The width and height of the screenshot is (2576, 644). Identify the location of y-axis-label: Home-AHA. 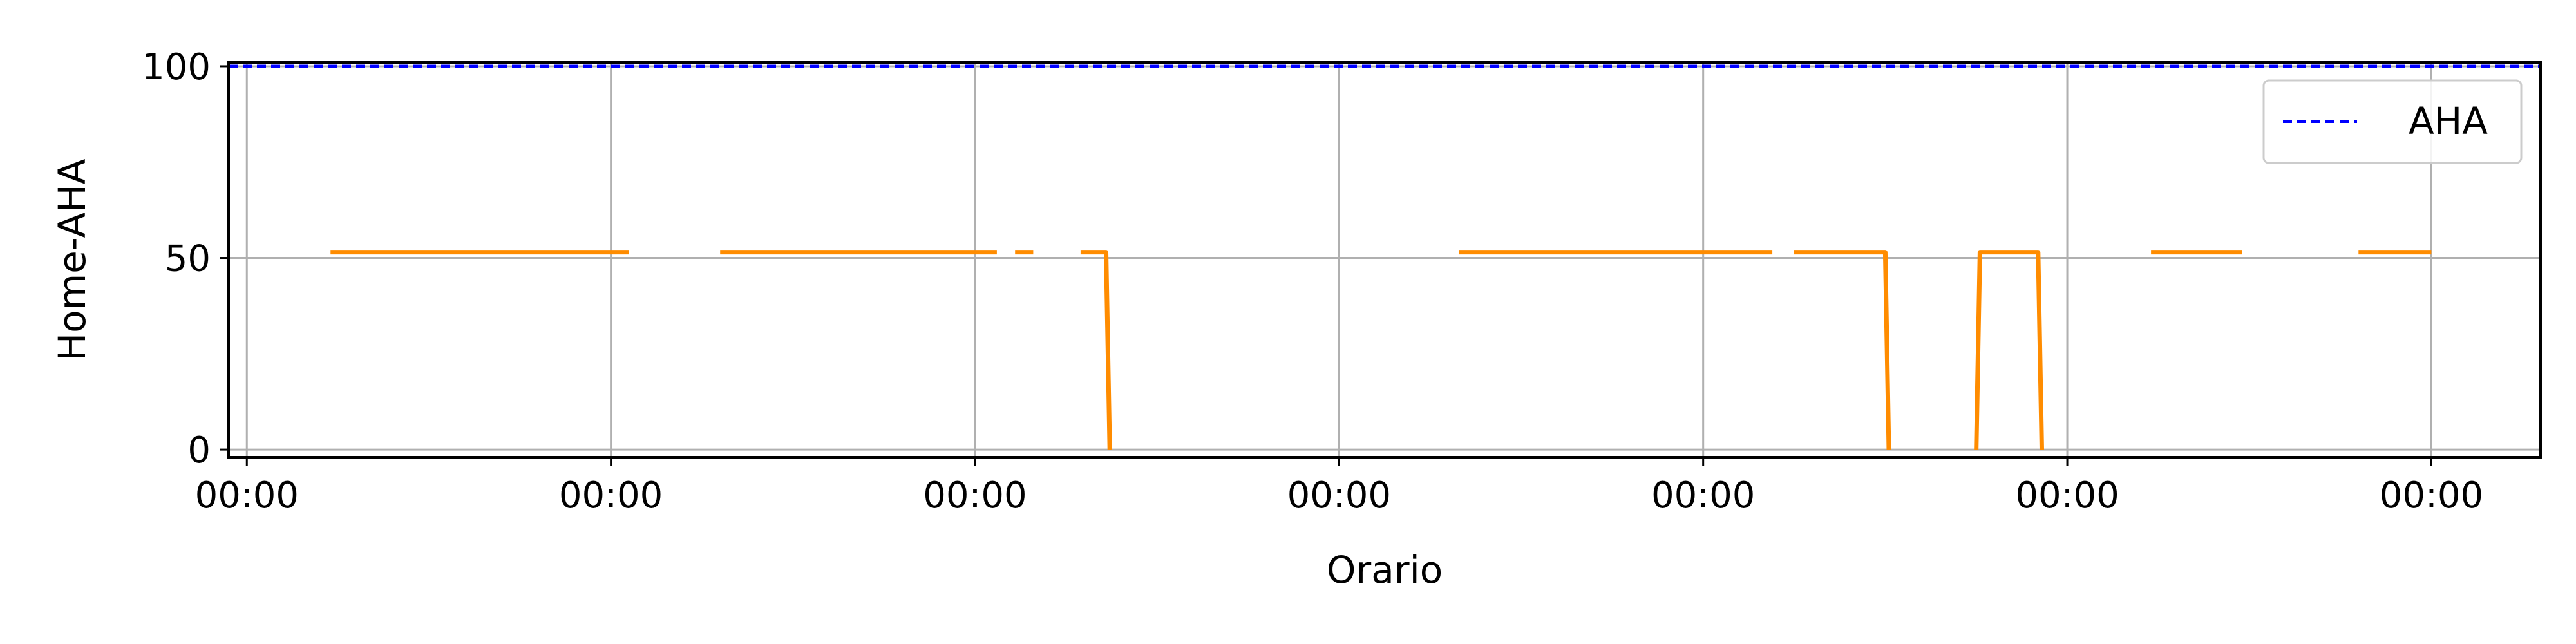
(72, 259).